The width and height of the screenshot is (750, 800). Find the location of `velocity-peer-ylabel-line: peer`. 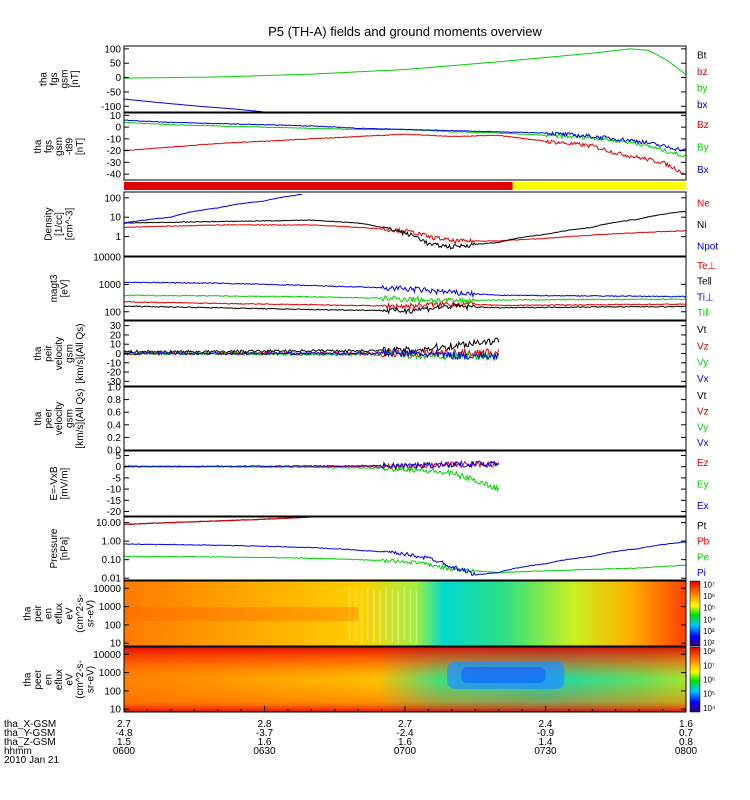

velocity-peer-ylabel-line: peer is located at coordinates (49, 418).